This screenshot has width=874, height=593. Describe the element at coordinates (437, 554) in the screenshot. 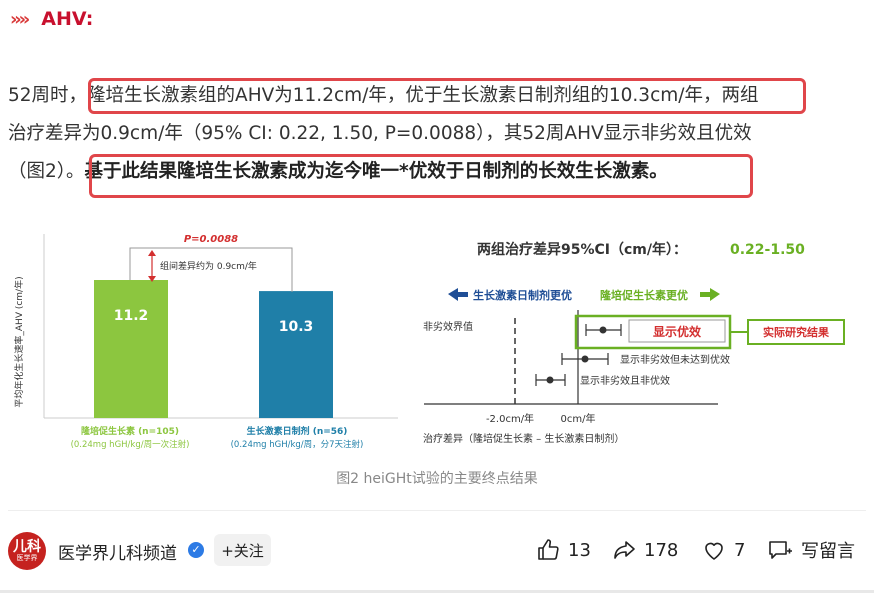

I see `article-footer: 儿科 医学界 医学界儿科频道 ✓ +关注 13 178 7 写留言` at that location.